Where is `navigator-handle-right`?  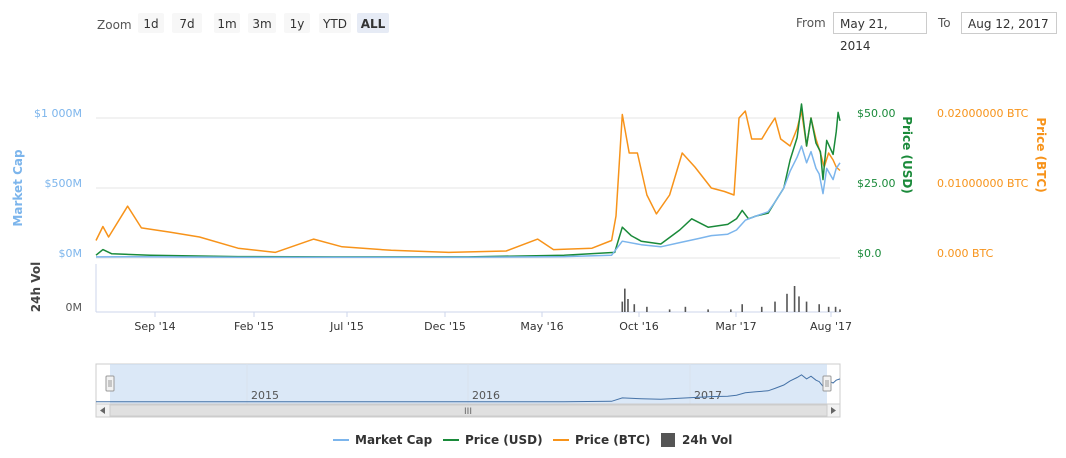
navigator-handle-right is located at coordinates (827, 383).